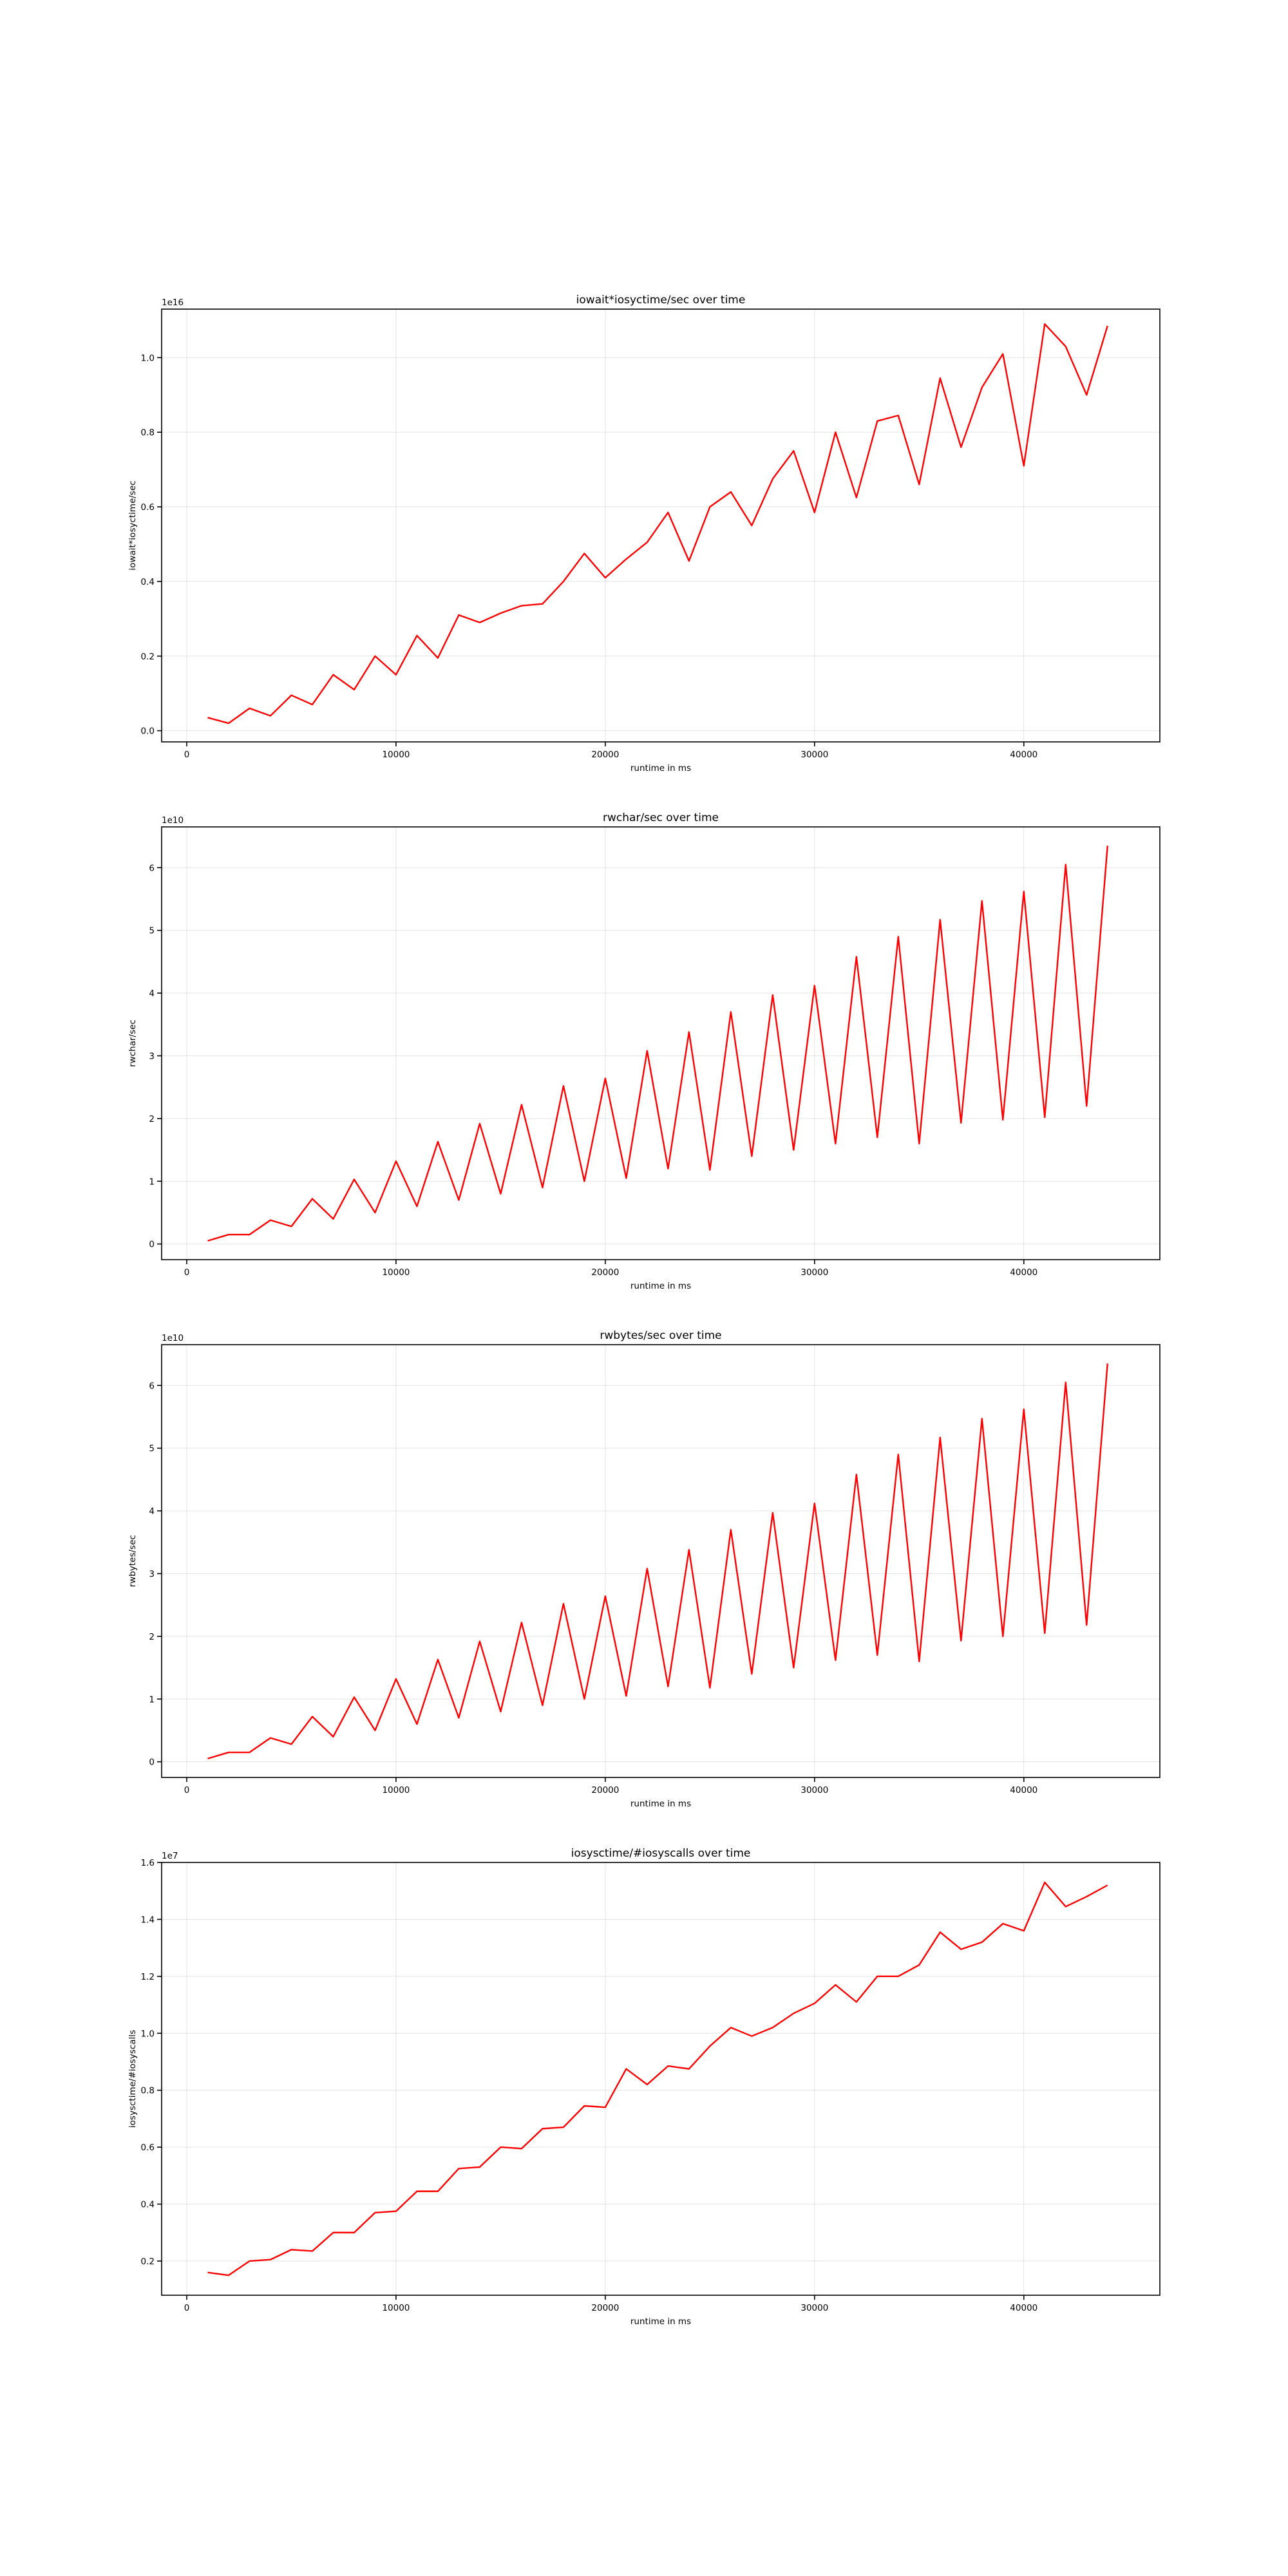 This screenshot has height=2576, width=1288. Describe the element at coordinates (148, 1920) in the screenshot. I see `y-tick-label: 1.4` at that location.